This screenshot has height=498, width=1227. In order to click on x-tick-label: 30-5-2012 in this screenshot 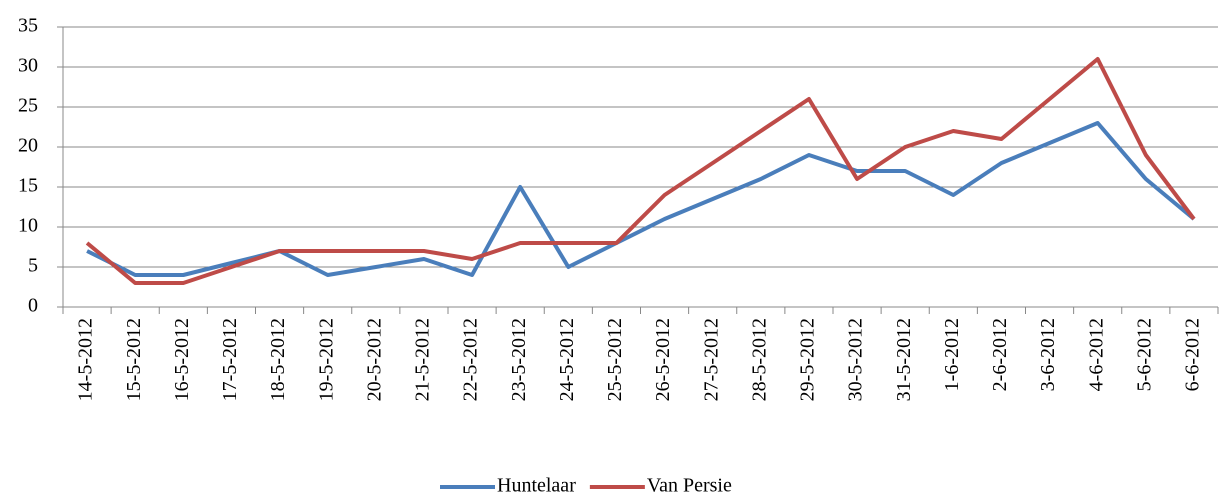, I will do `click(856, 359)`.